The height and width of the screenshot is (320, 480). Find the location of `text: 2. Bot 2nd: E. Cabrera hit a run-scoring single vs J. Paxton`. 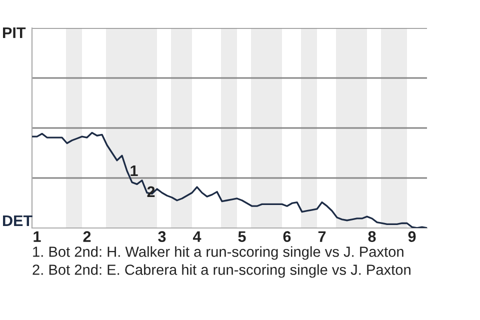

text: 2. Bot 2nd: E. Cabrera hit a run-scoring single vs J. Paxton is located at coordinates (221, 271).